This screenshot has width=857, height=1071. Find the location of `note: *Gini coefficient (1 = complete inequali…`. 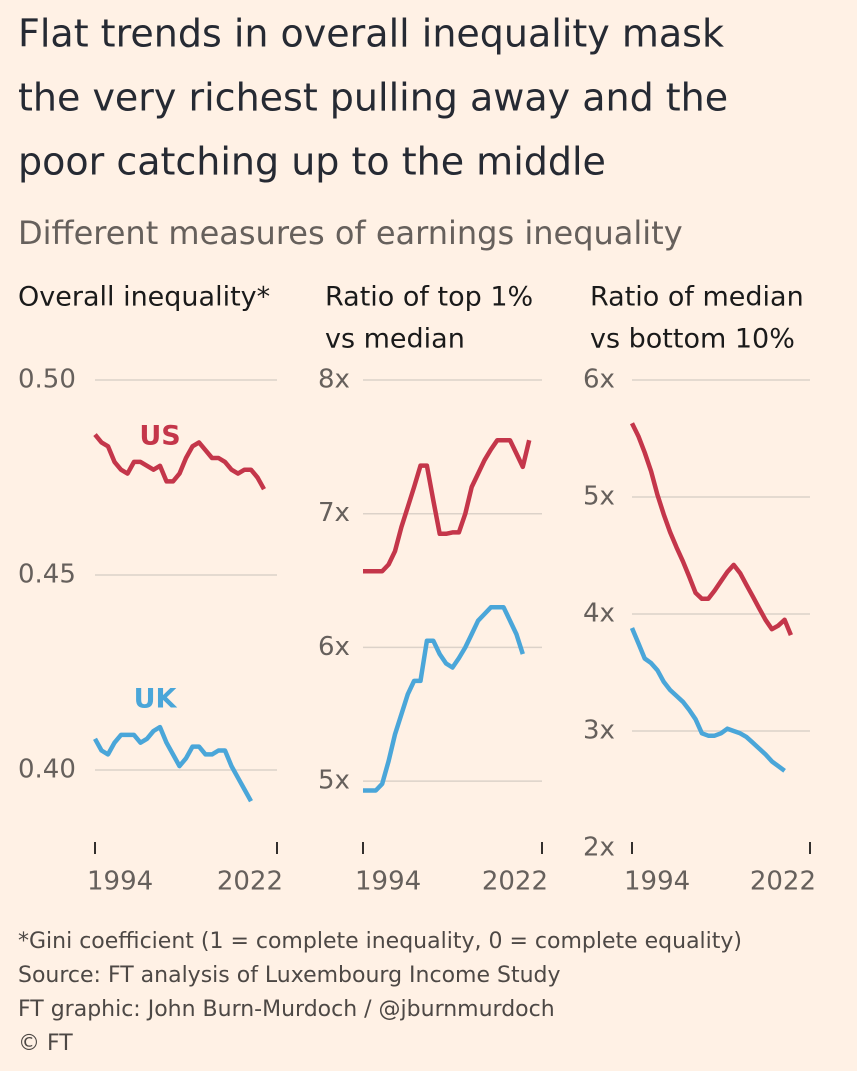

note: *Gini coefficient (1 = complete inequali… is located at coordinates (380, 941).